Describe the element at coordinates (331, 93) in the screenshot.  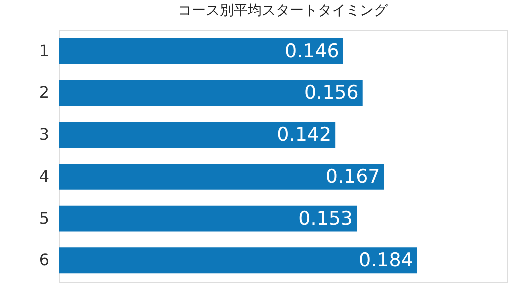
I see `data-label: 0.156` at that location.